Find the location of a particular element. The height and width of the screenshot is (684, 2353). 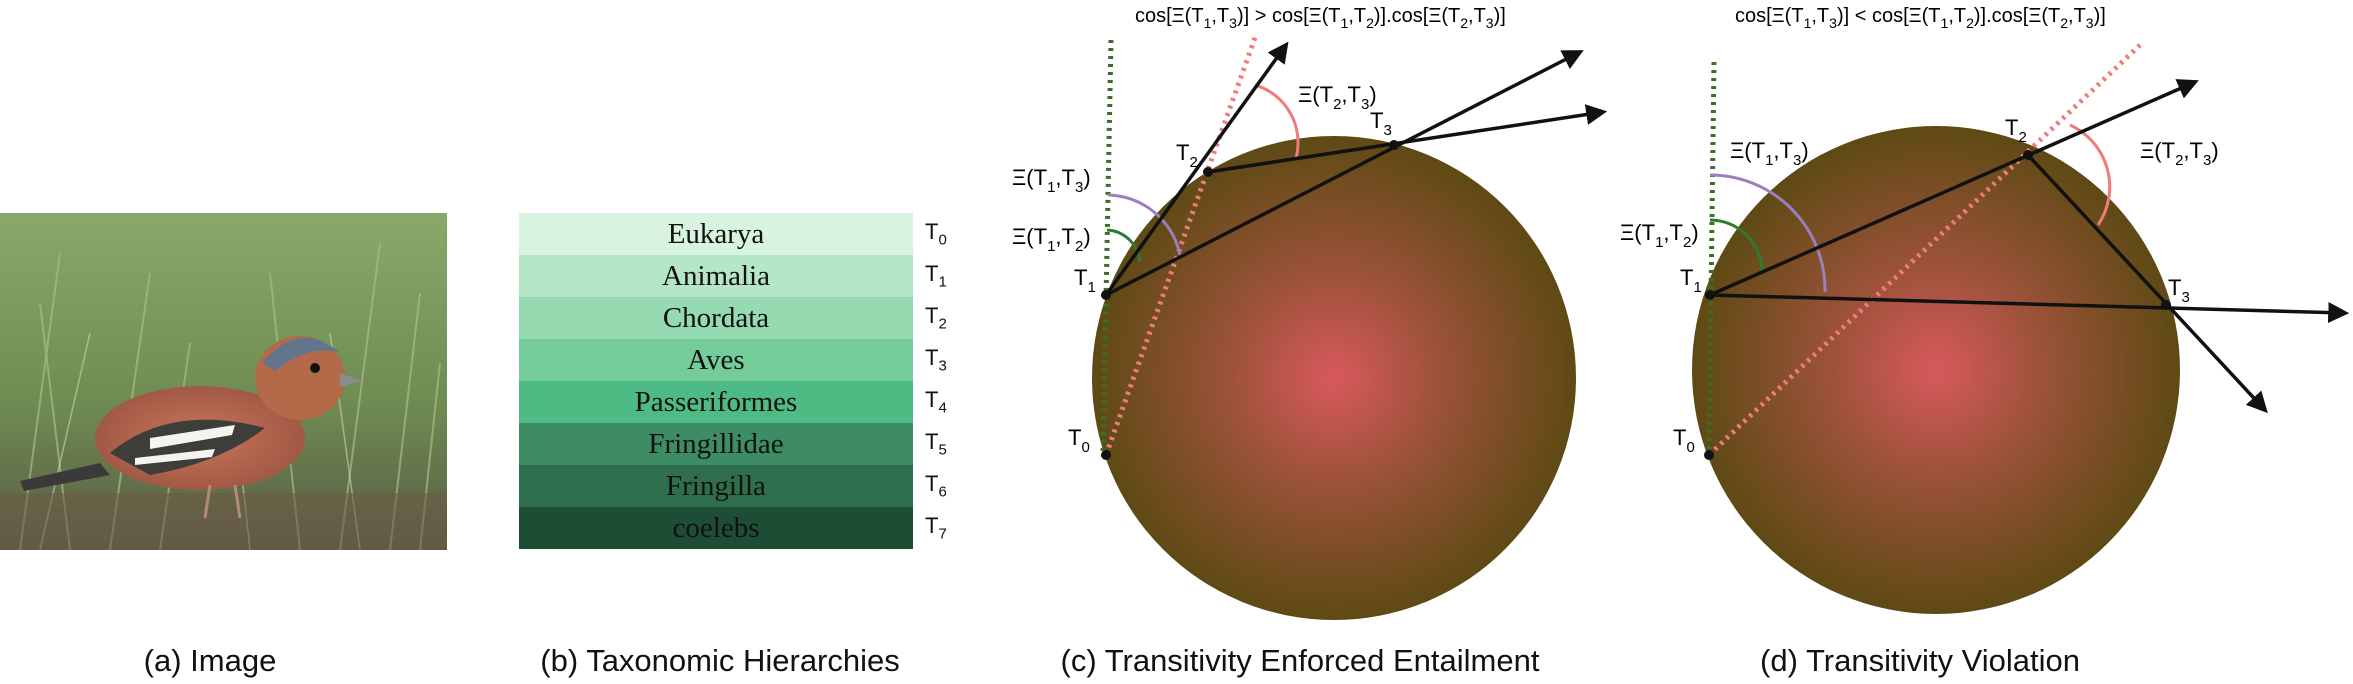

red-dotted-line-c is located at coordinates (1181, 245).